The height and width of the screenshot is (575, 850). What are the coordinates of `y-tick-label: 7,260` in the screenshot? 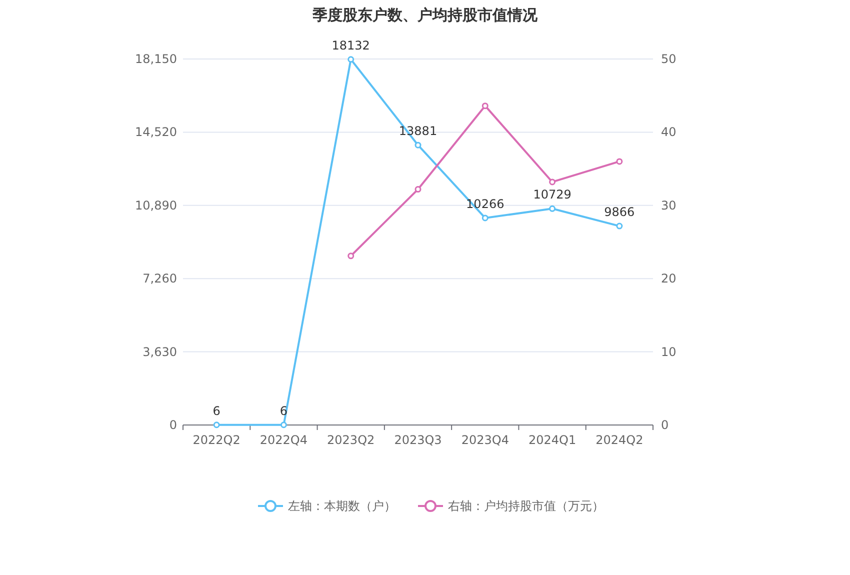 It's located at (159, 279).